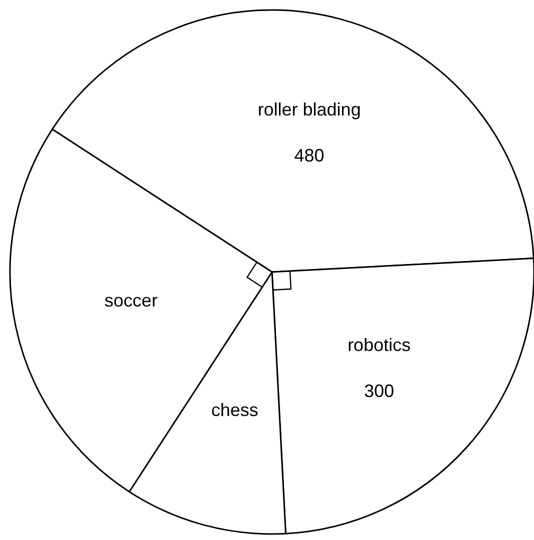 This screenshot has width=534, height=540. What do you see at coordinates (379, 345) in the screenshot?
I see `slice-label: robotics` at bounding box center [379, 345].